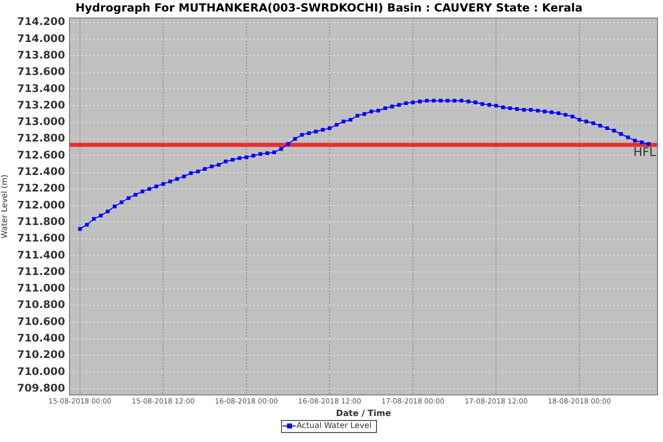 Image resolution: width=663 pixels, height=442 pixels. I want to click on y-tick-label: 711.200, so click(41, 272).